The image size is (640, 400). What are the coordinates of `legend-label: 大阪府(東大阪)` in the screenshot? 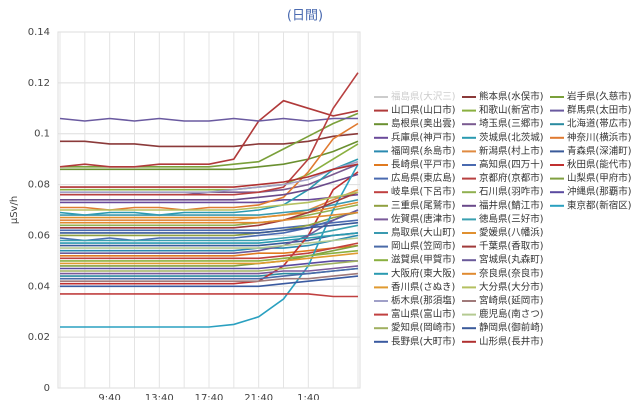 It's located at (423, 273).